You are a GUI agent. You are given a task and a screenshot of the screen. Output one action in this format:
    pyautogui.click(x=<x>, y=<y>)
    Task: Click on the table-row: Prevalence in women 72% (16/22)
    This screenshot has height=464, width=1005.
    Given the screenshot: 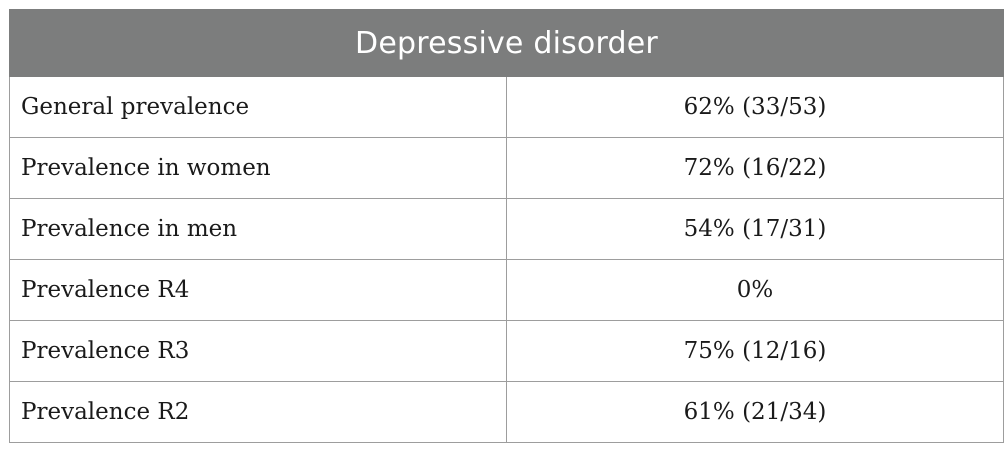 What is the action you would take?
    pyautogui.click(x=506, y=168)
    